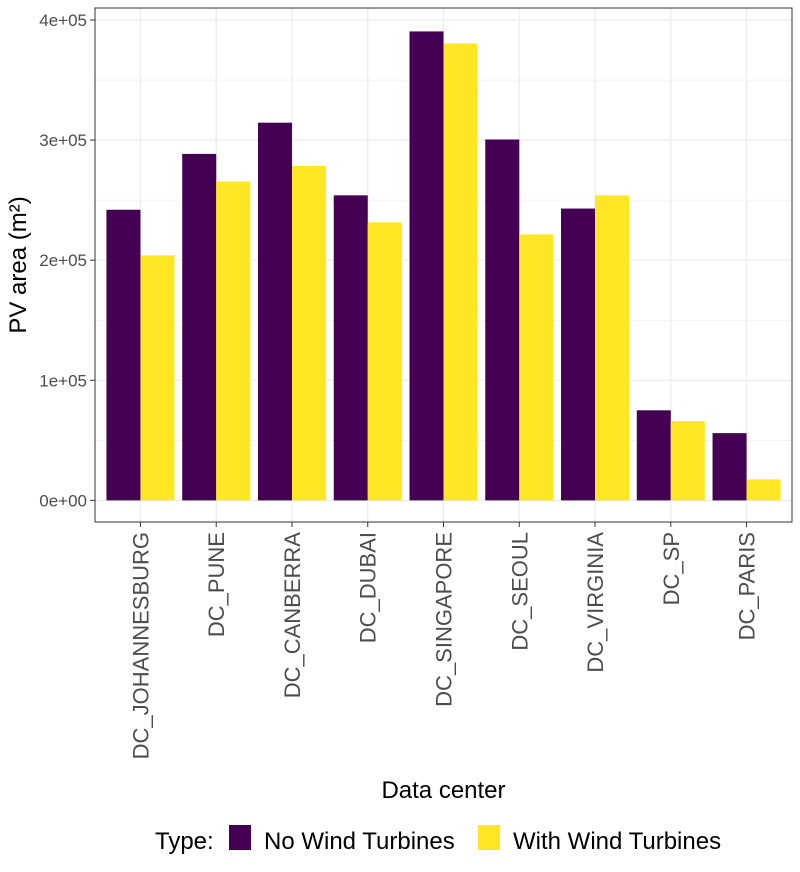 The width and height of the screenshot is (800, 872). What do you see at coordinates (595, 602) in the screenshot?
I see `x-tick-label: DC_VIRGINIA` at bounding box center [595, 602].